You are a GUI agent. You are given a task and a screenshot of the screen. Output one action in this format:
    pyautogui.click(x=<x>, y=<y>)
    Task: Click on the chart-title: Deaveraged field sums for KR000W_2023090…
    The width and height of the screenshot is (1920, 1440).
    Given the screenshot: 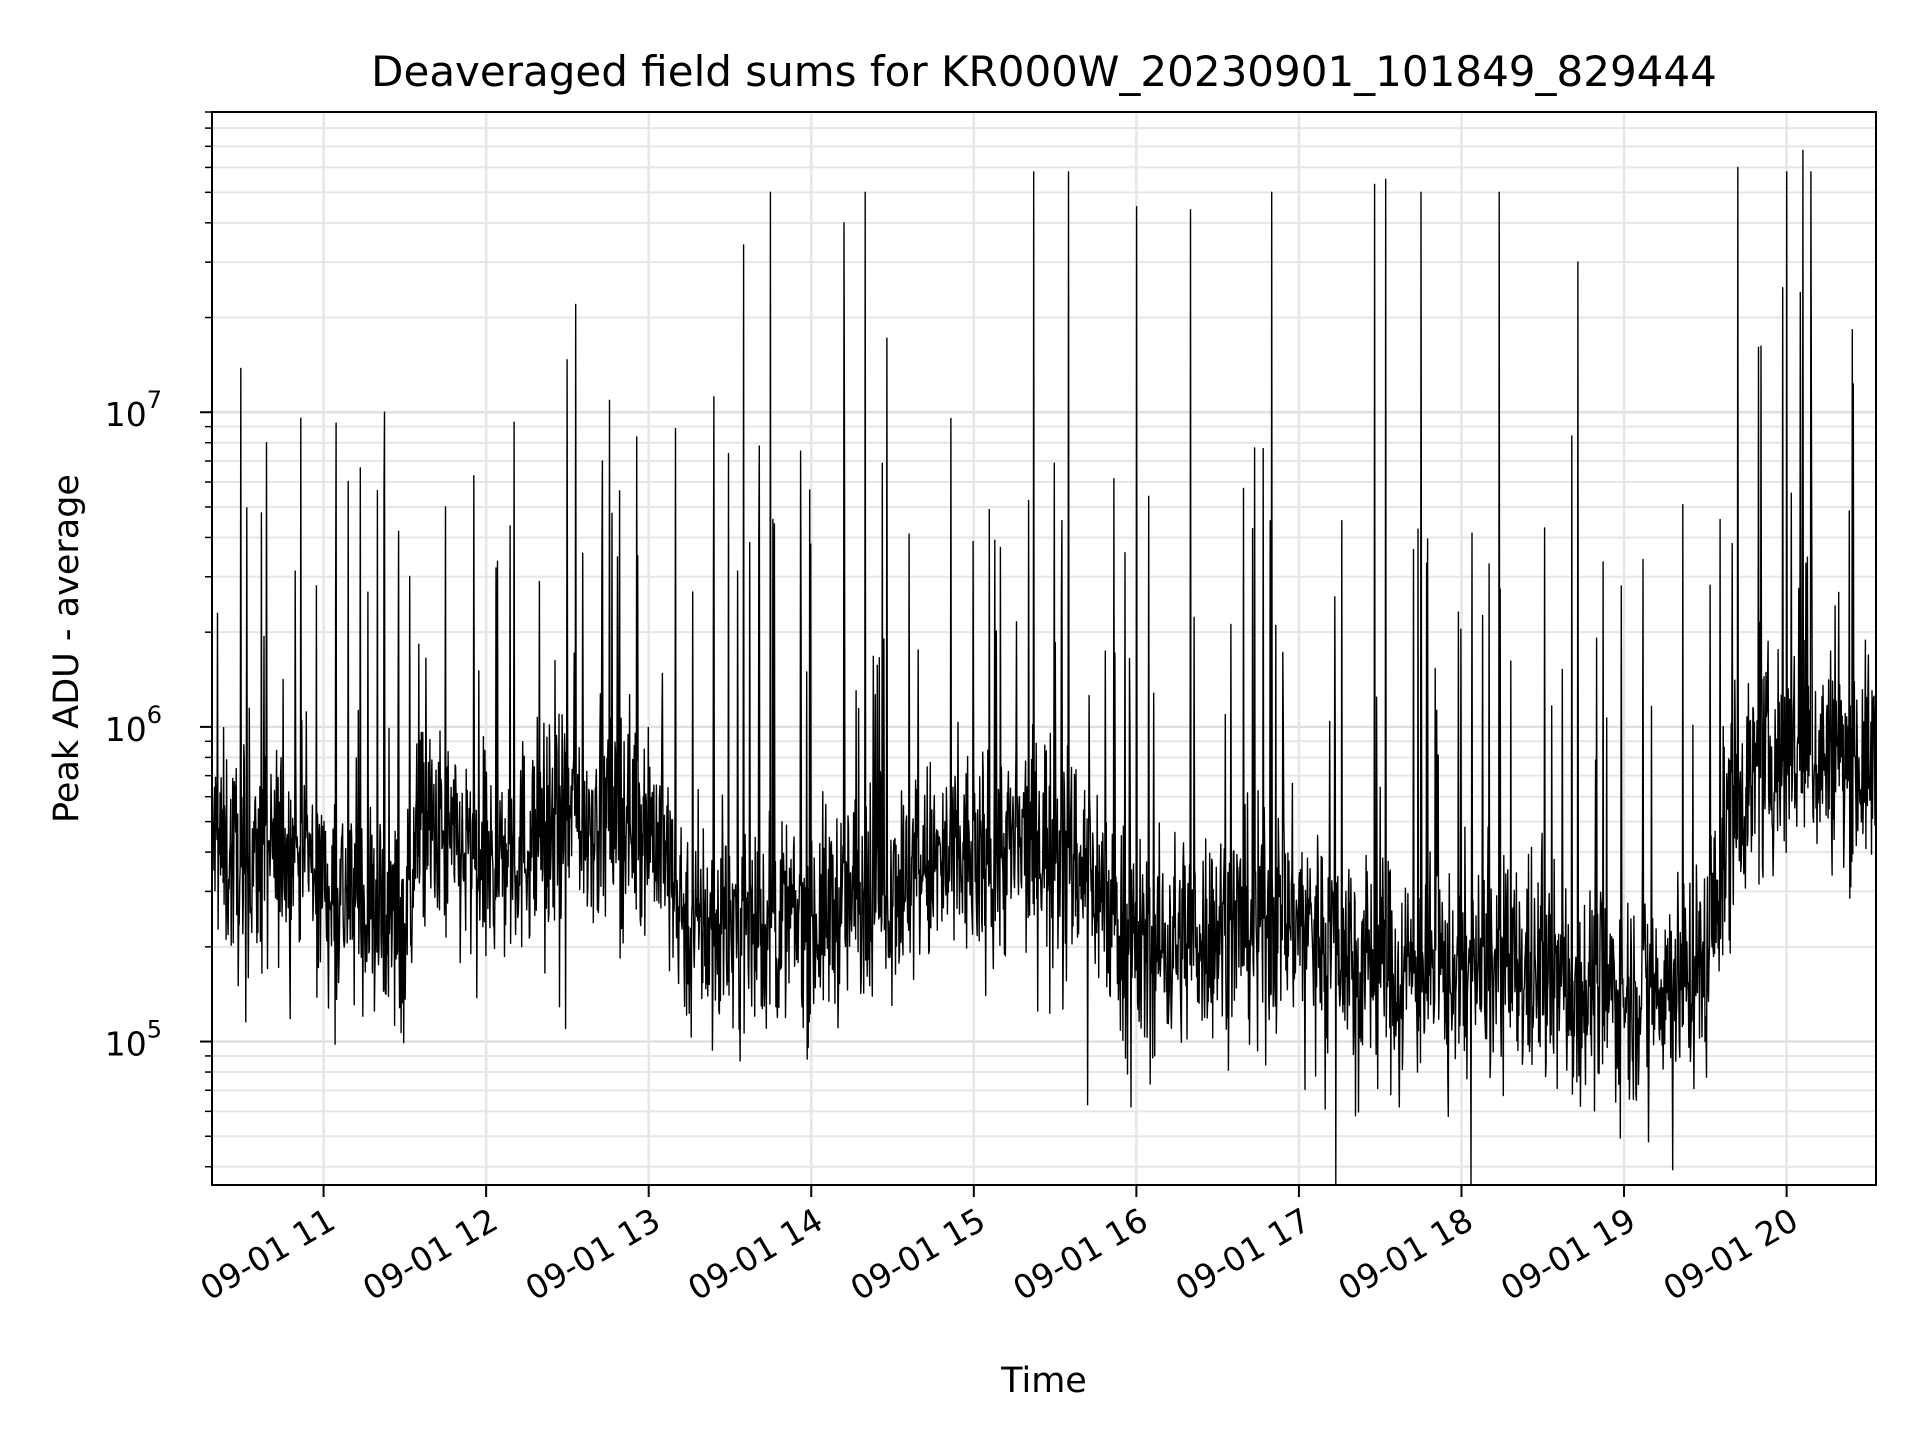 What is the action you would take?
    pyautogui.click(x=1044, y=71)
    